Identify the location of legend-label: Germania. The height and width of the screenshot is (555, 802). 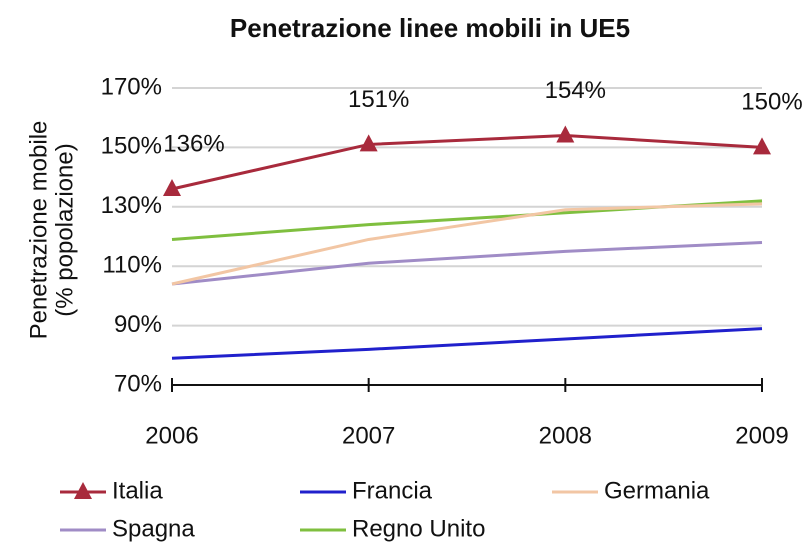
(657, 490).